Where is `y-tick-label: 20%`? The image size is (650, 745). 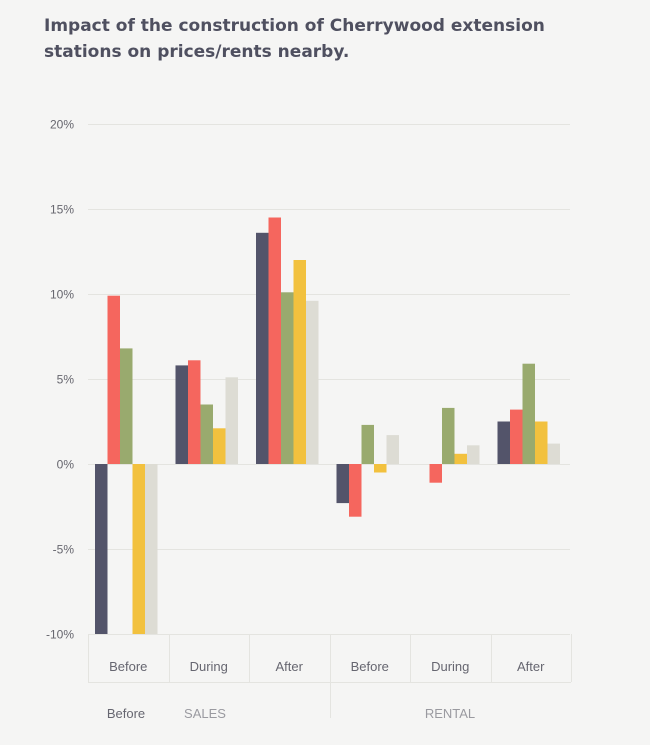
y-tick-label: 20% is located at coordinates (62, 125).